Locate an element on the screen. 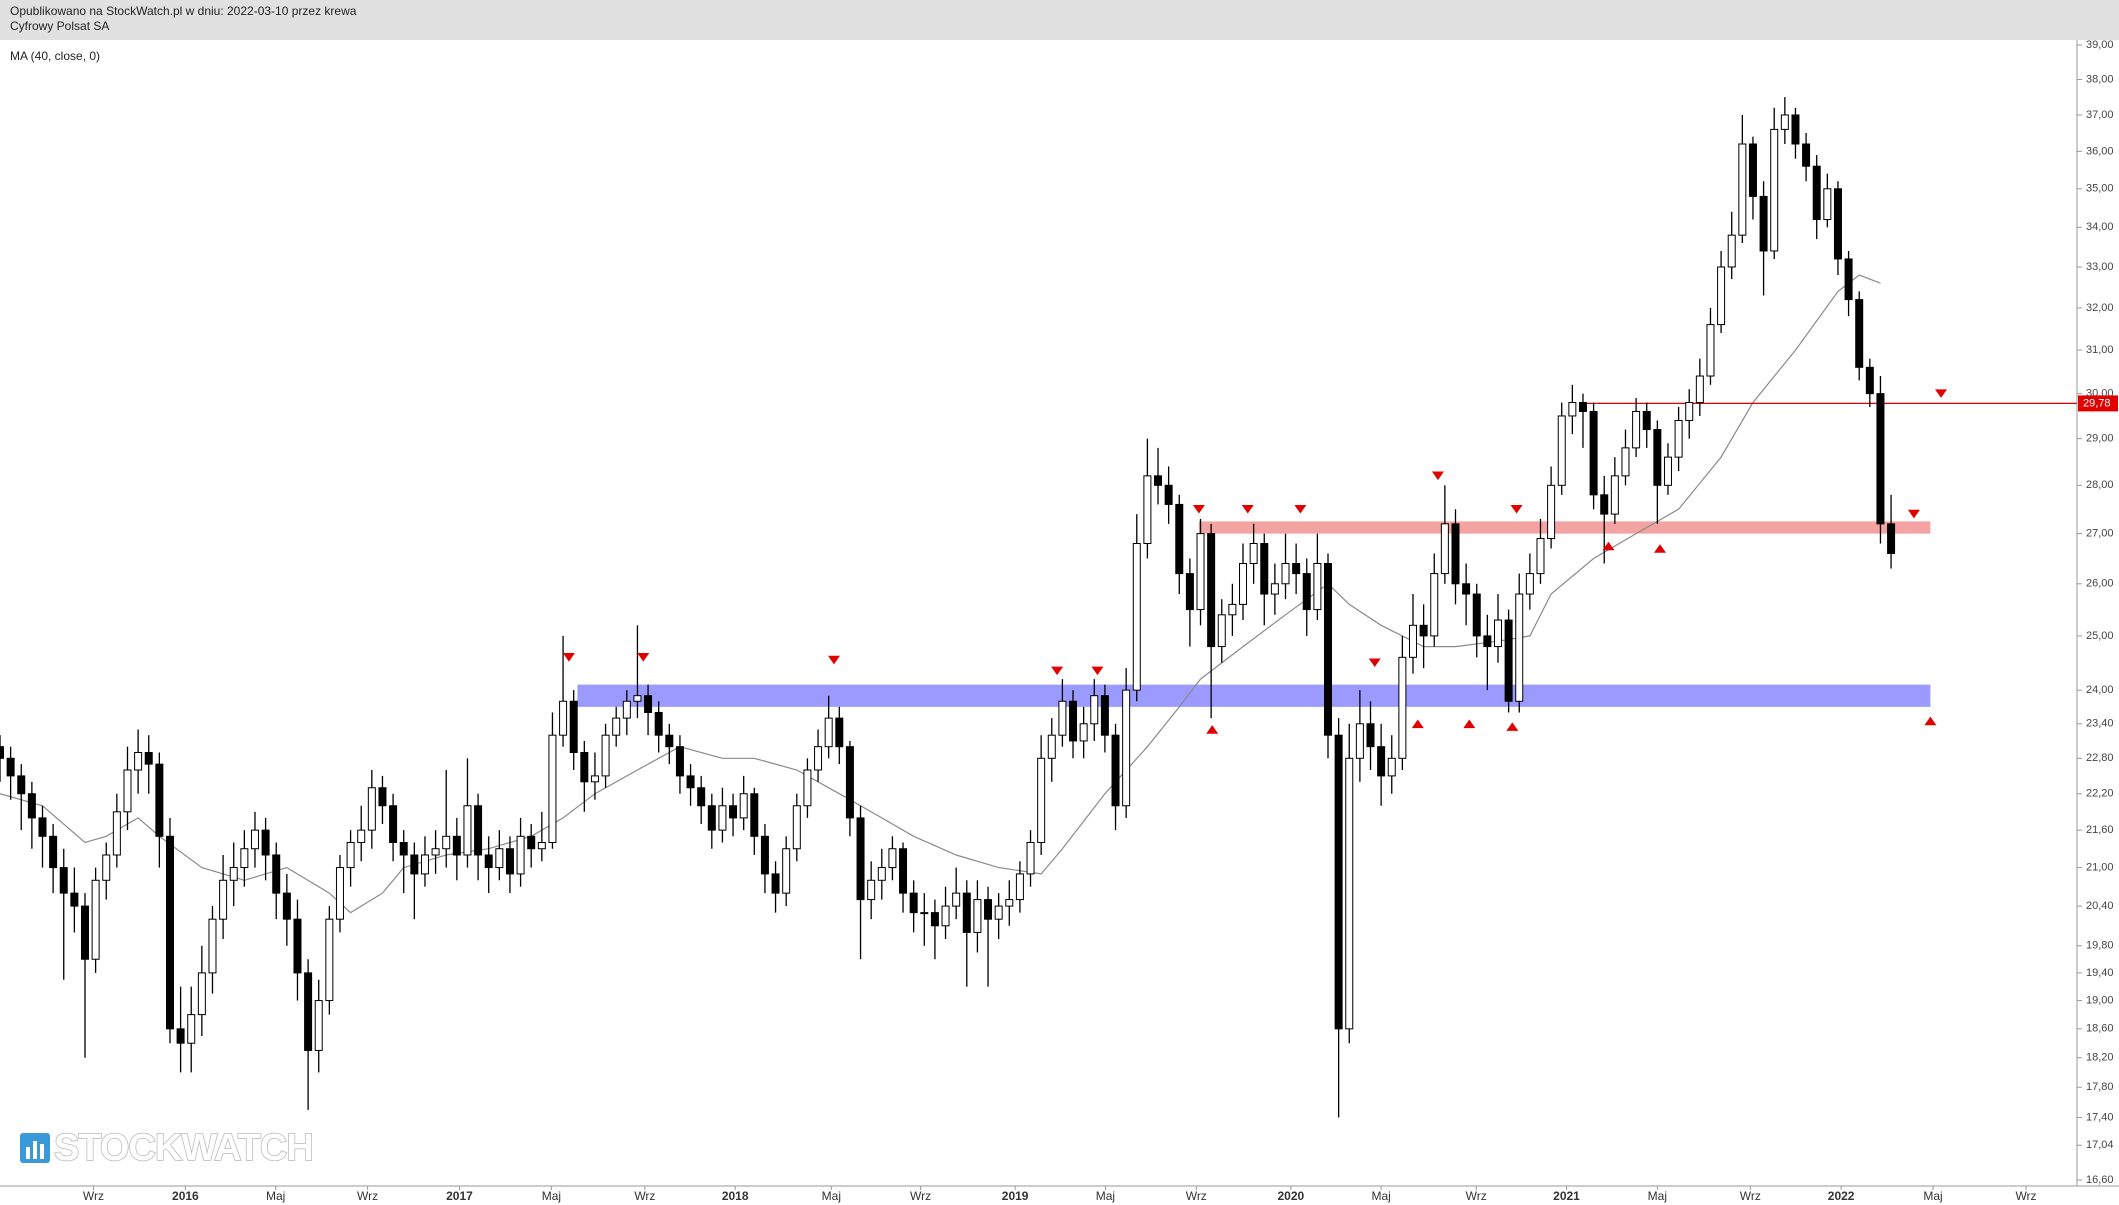 Image resolution: width=2119 pixels, height=1205 pixels. y-tick-label: 37,00 is located at coordinates (2100, 115).